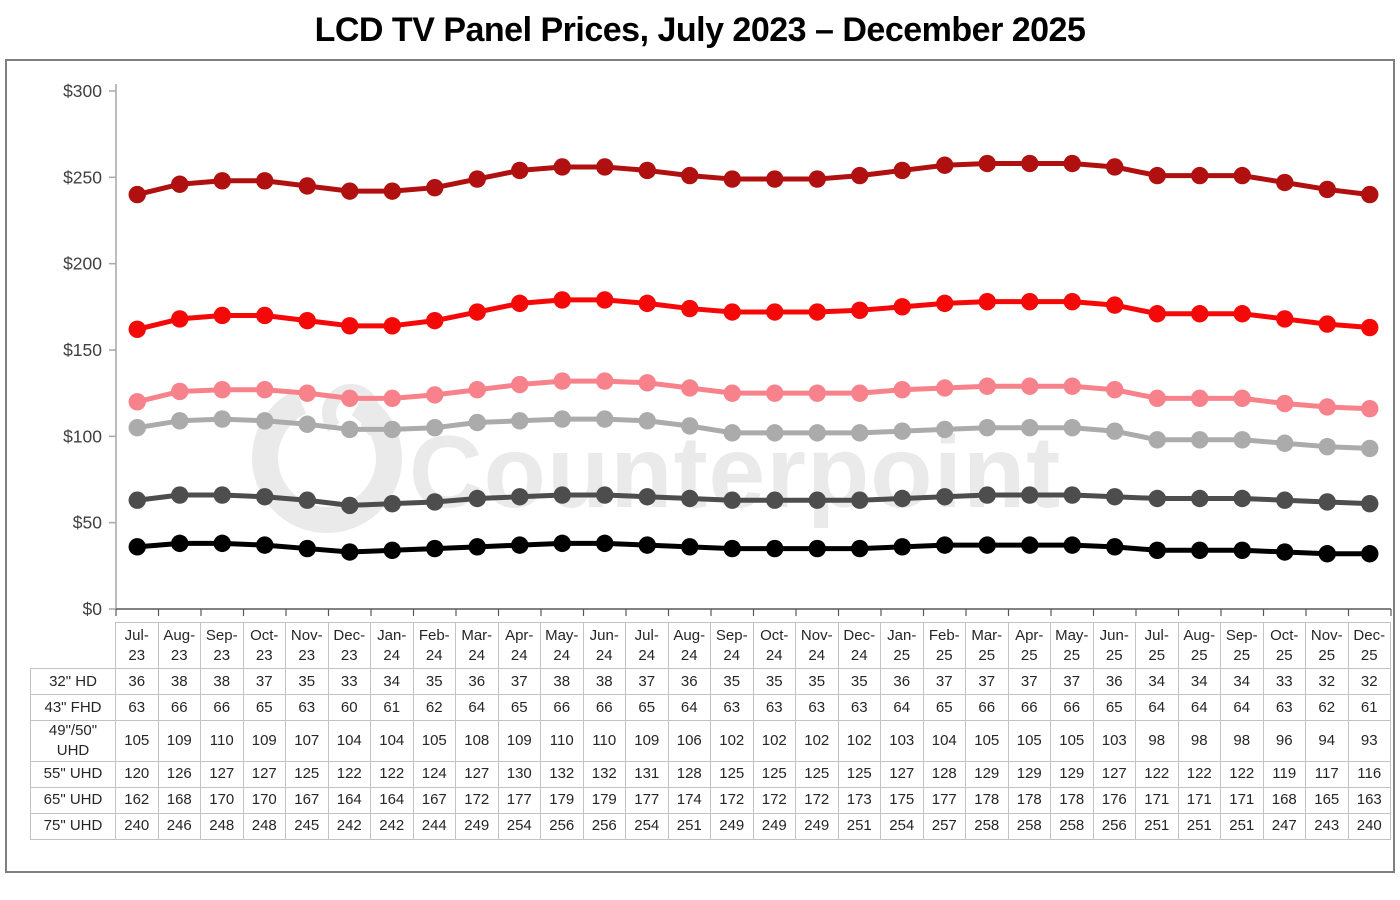  What do you see at coordinates (307, 800) in the screenshot?
I see `value-cell: 167` at bounding box center [307, 800].